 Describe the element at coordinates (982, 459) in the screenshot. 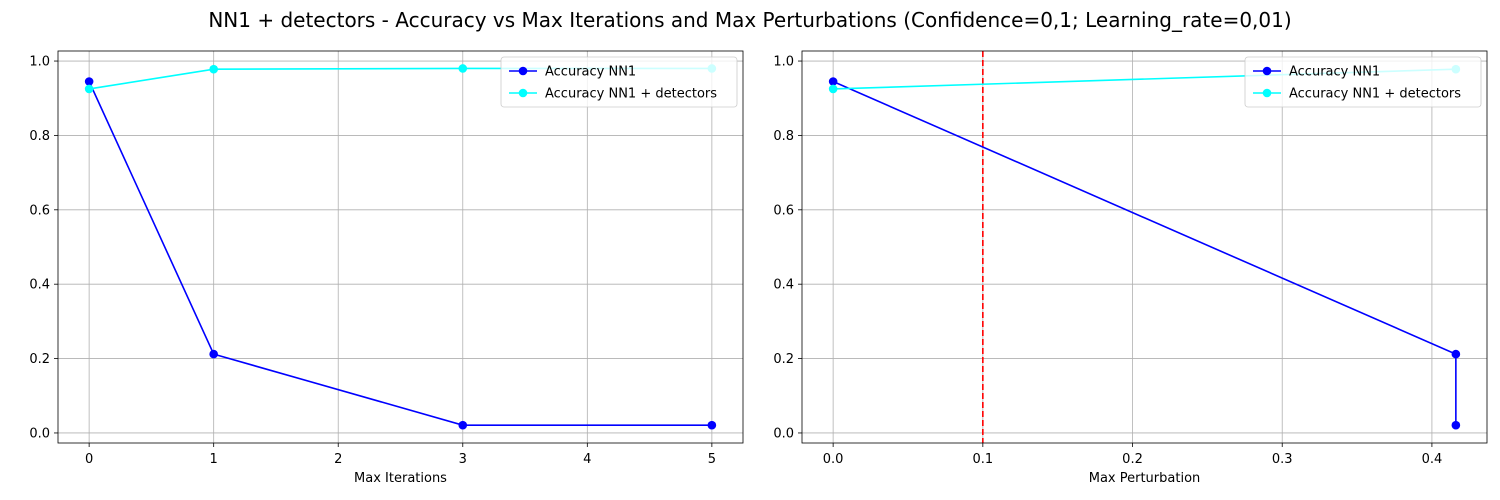

I see `x-tick-label: 0.1` at that location.